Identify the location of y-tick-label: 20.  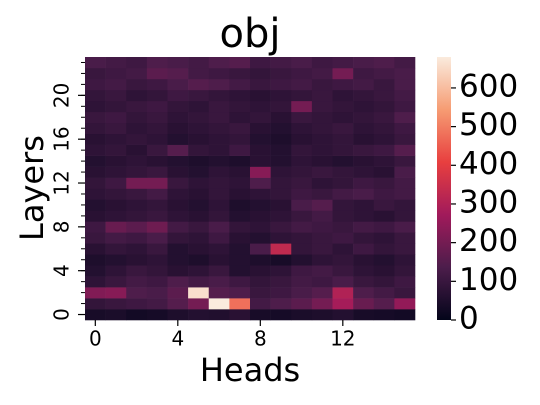
(62, 95).